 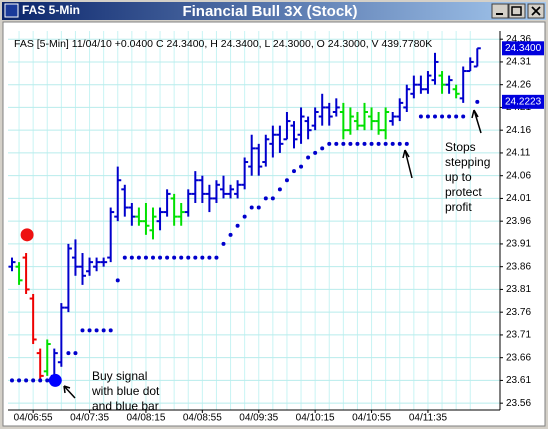 What do you see at coordinates (460, 147) in the screenshot?
I see `annotation: Stops` at bounding box center [460, 147].